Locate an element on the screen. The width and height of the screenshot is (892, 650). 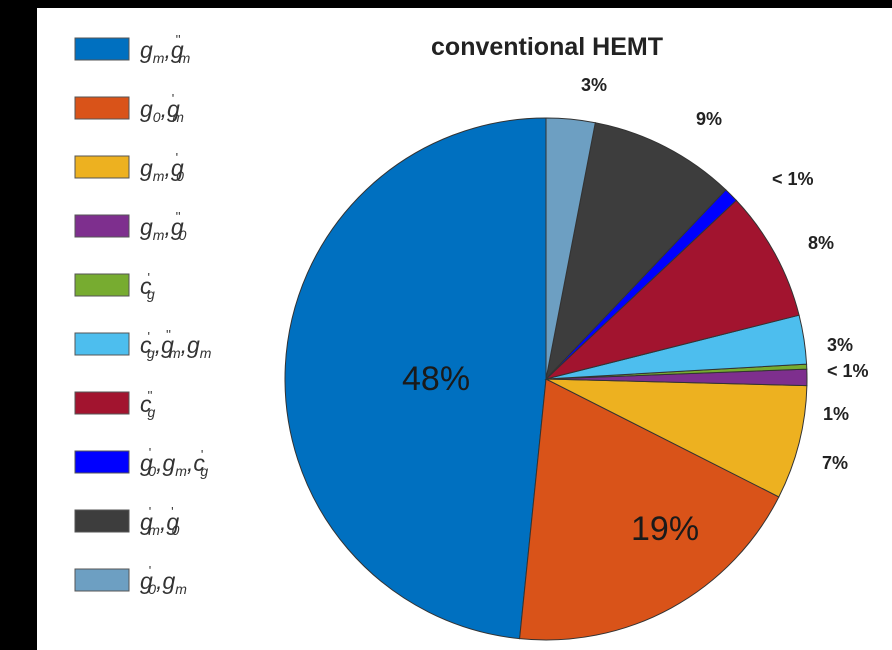
legend-item: c' g,g'' m,gm is located at coordinates (143, 344).